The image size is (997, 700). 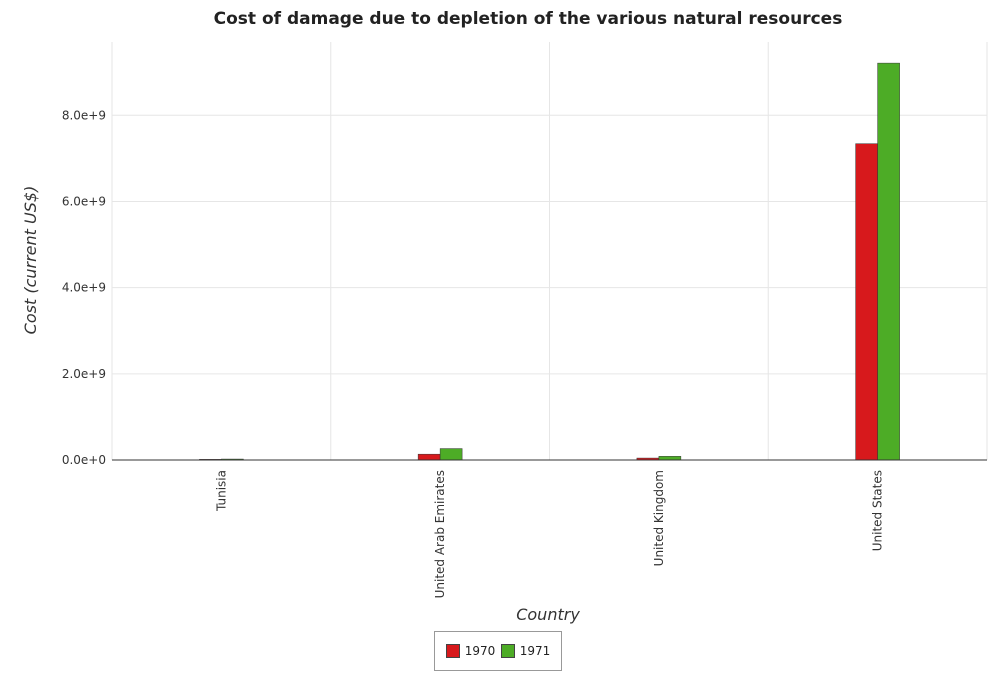 I want to click on x-tick-label: United Arab Emirates, so click(x=440, y=534).